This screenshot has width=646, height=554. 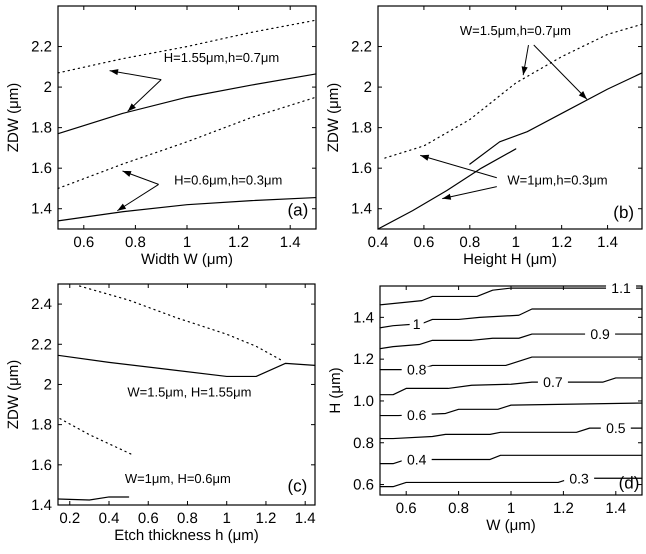 What do you see at coordinates (511, 525) in the screenshot?
I see `x-axis-title: W (μm)` at bounding box center [511, 525].